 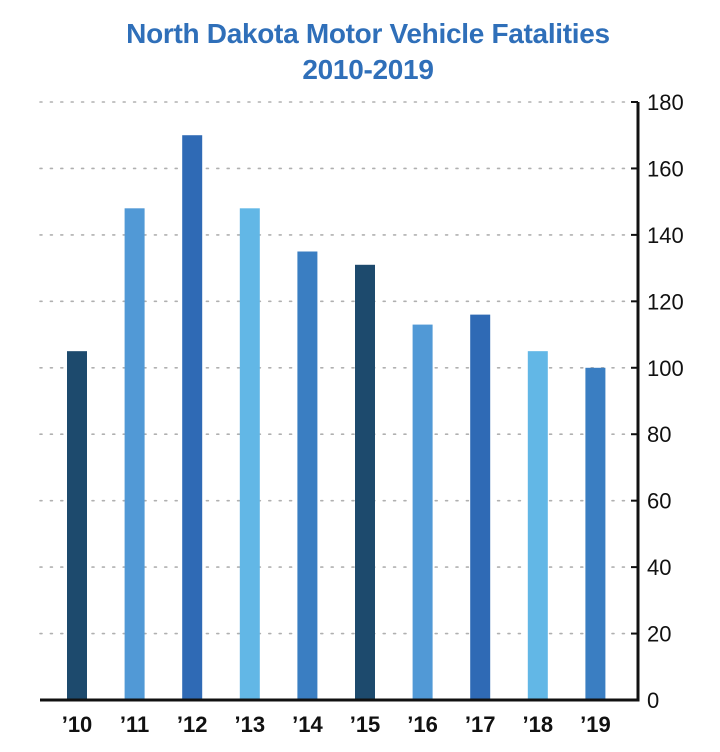 What do you see at coordinates (192, 724) in the screenshot?
I see `x-tick-label: ’12` at bounding box center [192, 724].